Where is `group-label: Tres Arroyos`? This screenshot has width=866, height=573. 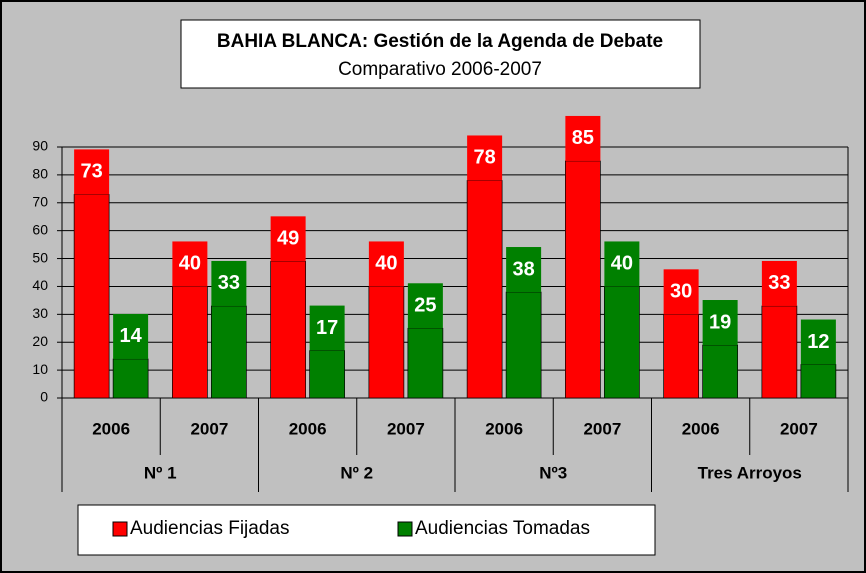
group-label: Tres Arroyos is located at coordinates (750, 472).